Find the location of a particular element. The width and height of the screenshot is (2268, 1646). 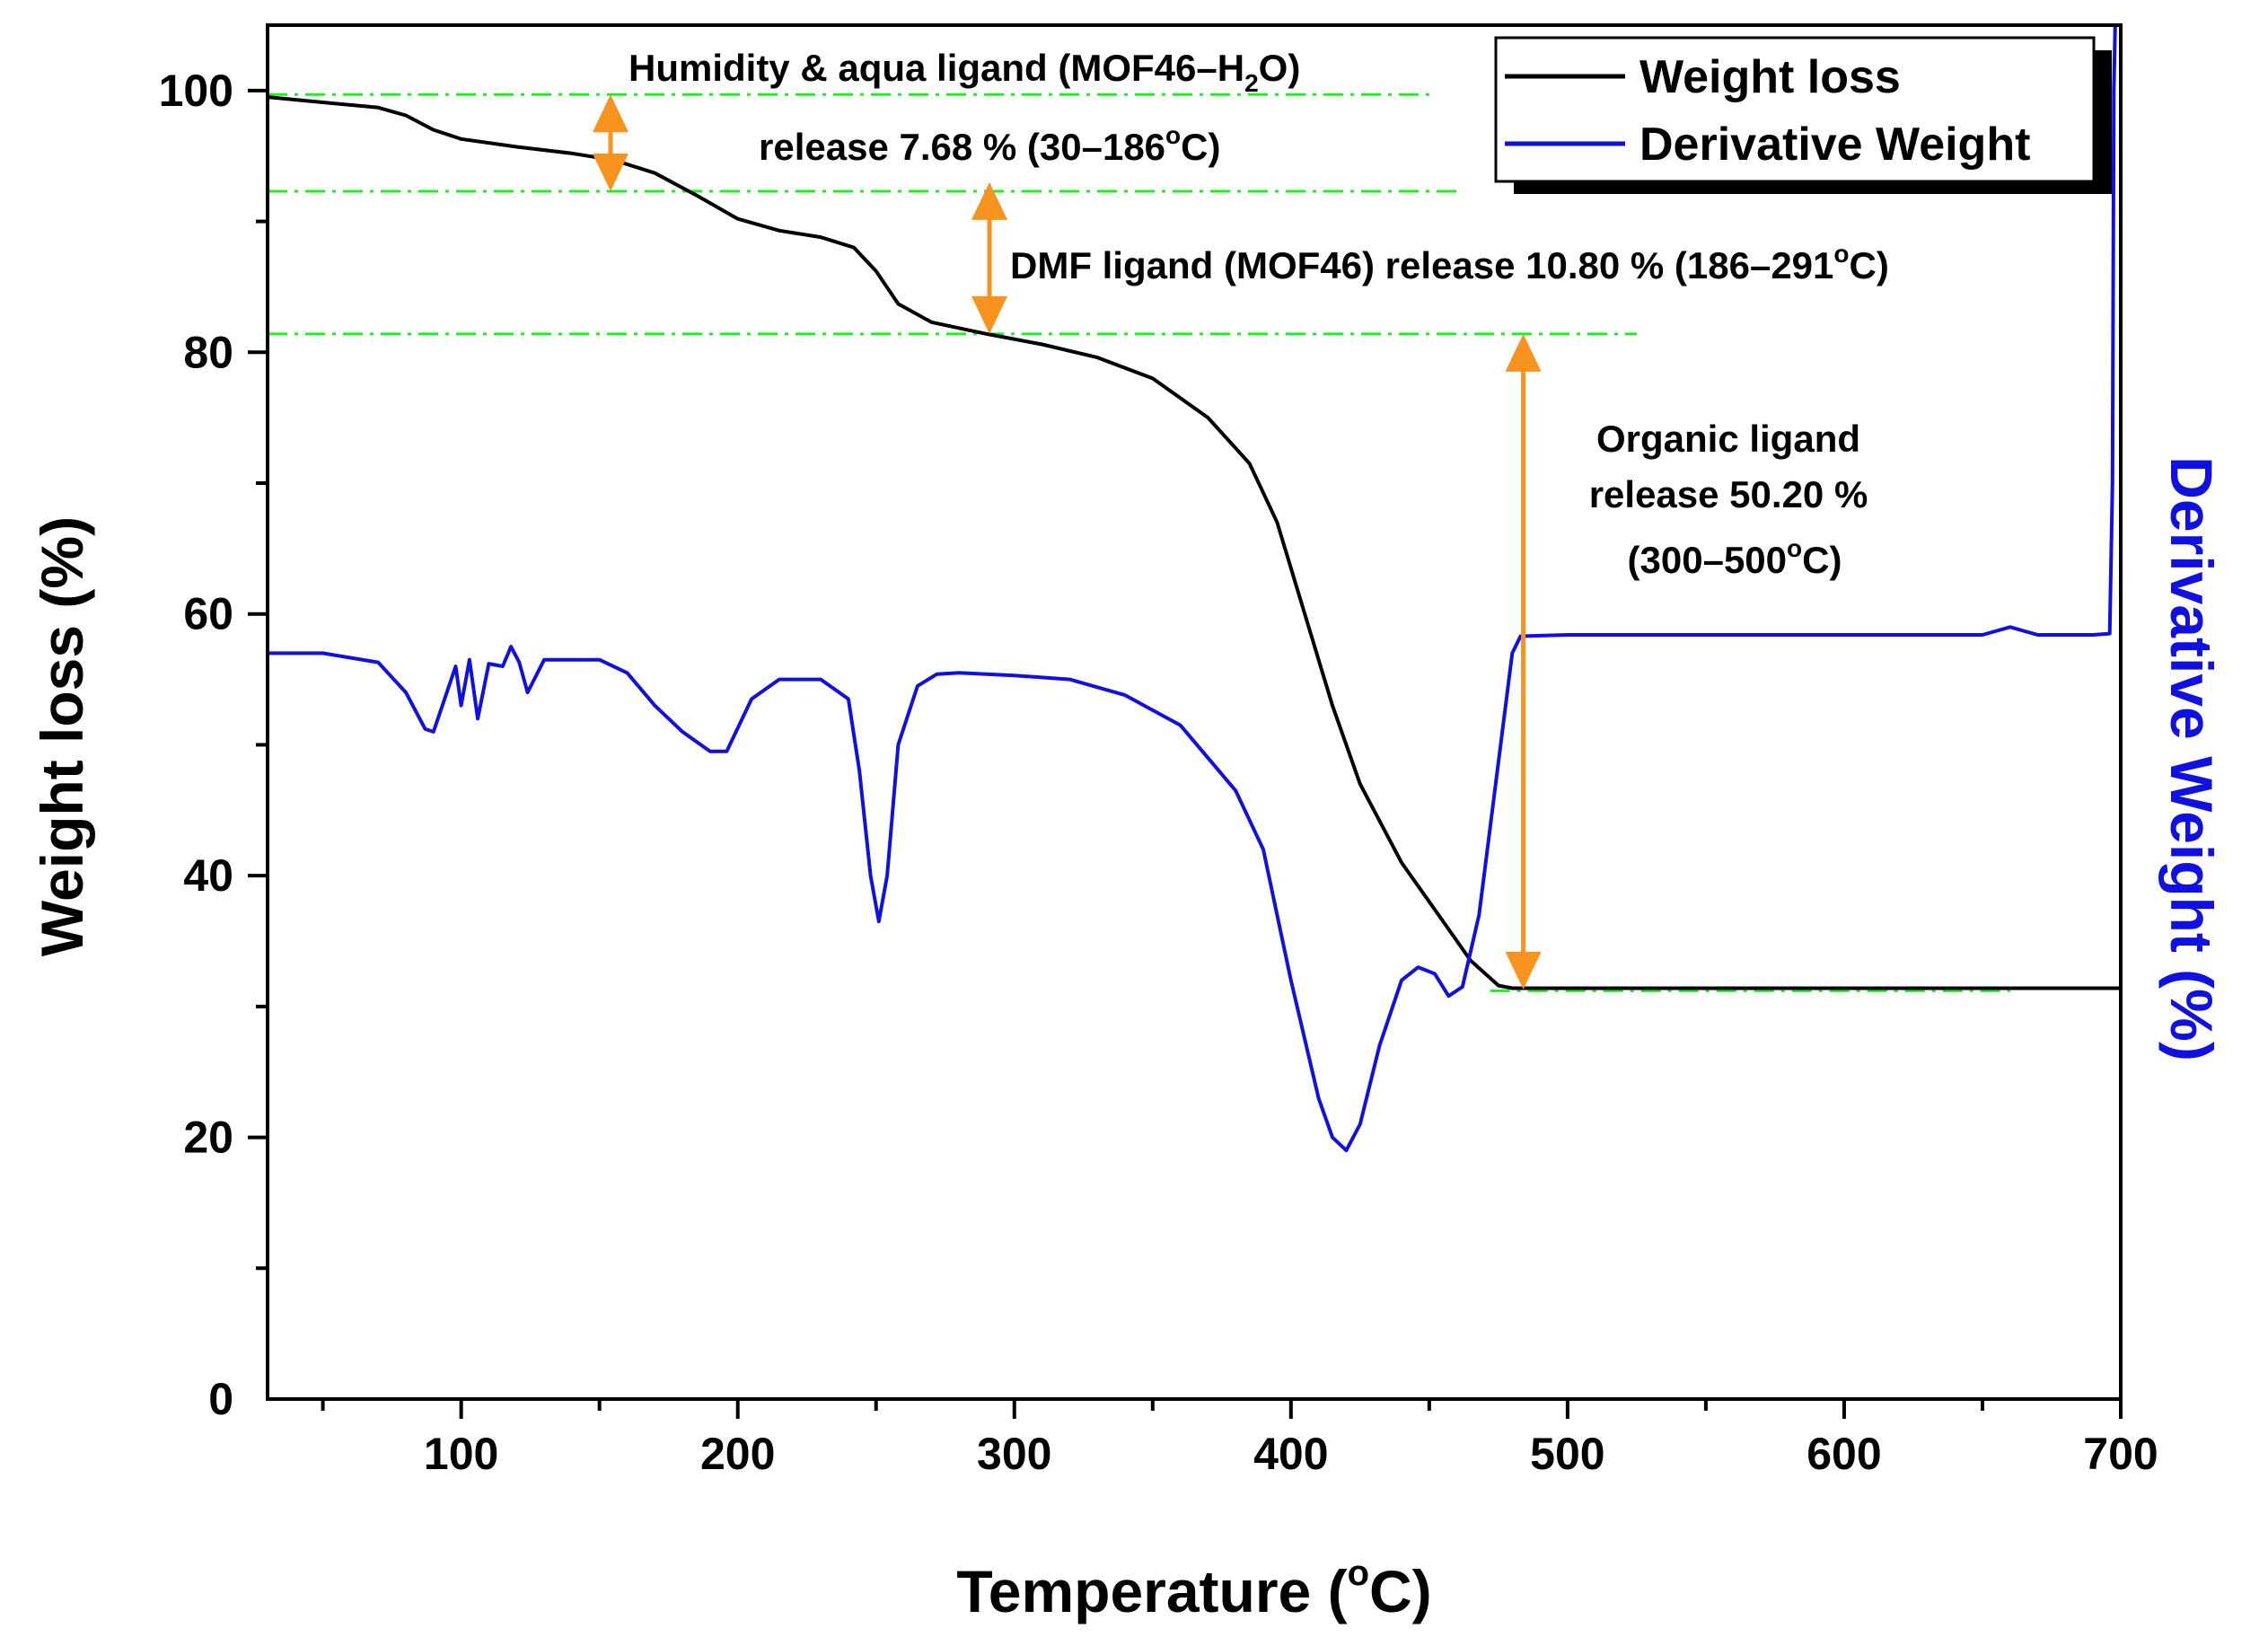

annotation-humidity-main: Humidity & aqua ligand (MOF46–H is located at coordinates (936, 68).